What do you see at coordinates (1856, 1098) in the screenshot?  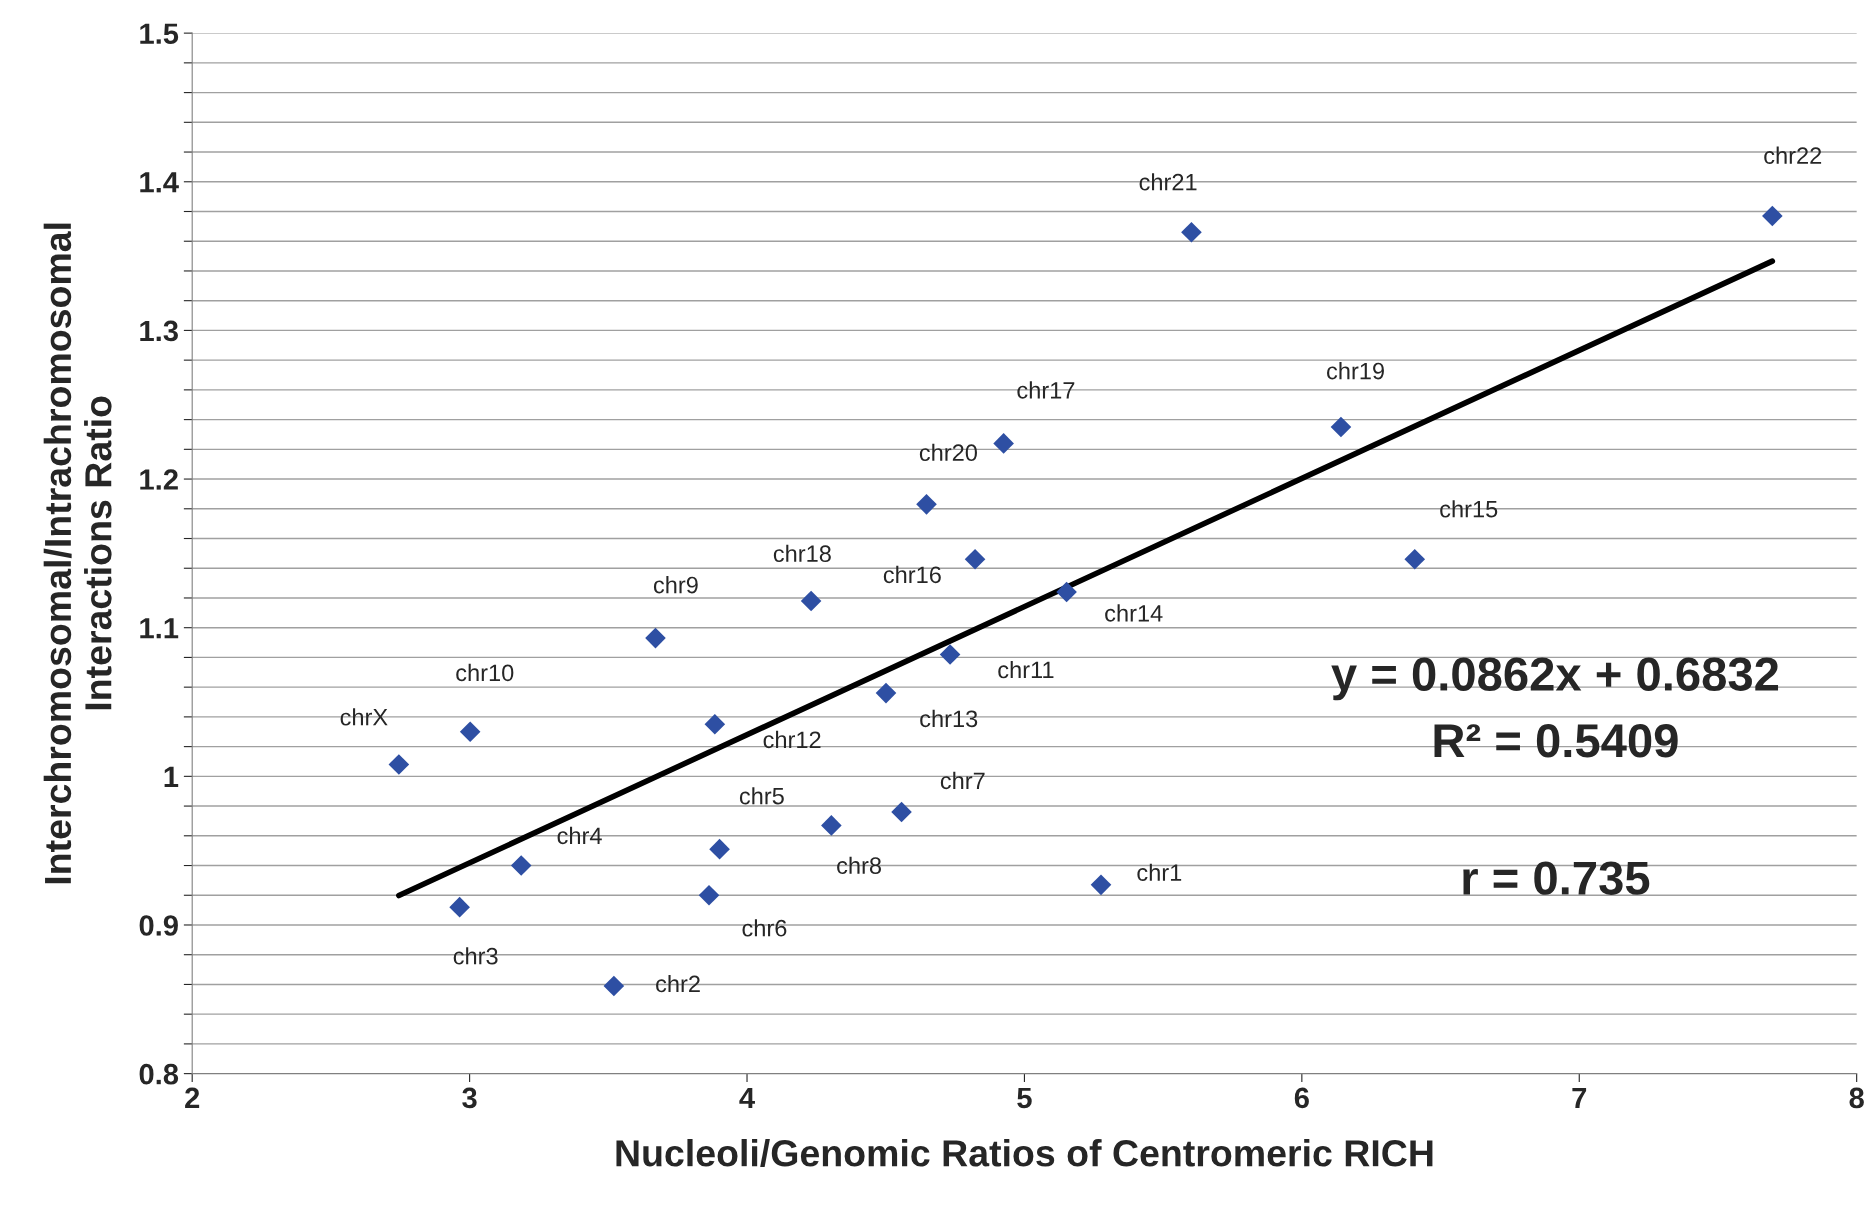 I see `x-tick-label: 8` at bounding box center [1856, 1098].